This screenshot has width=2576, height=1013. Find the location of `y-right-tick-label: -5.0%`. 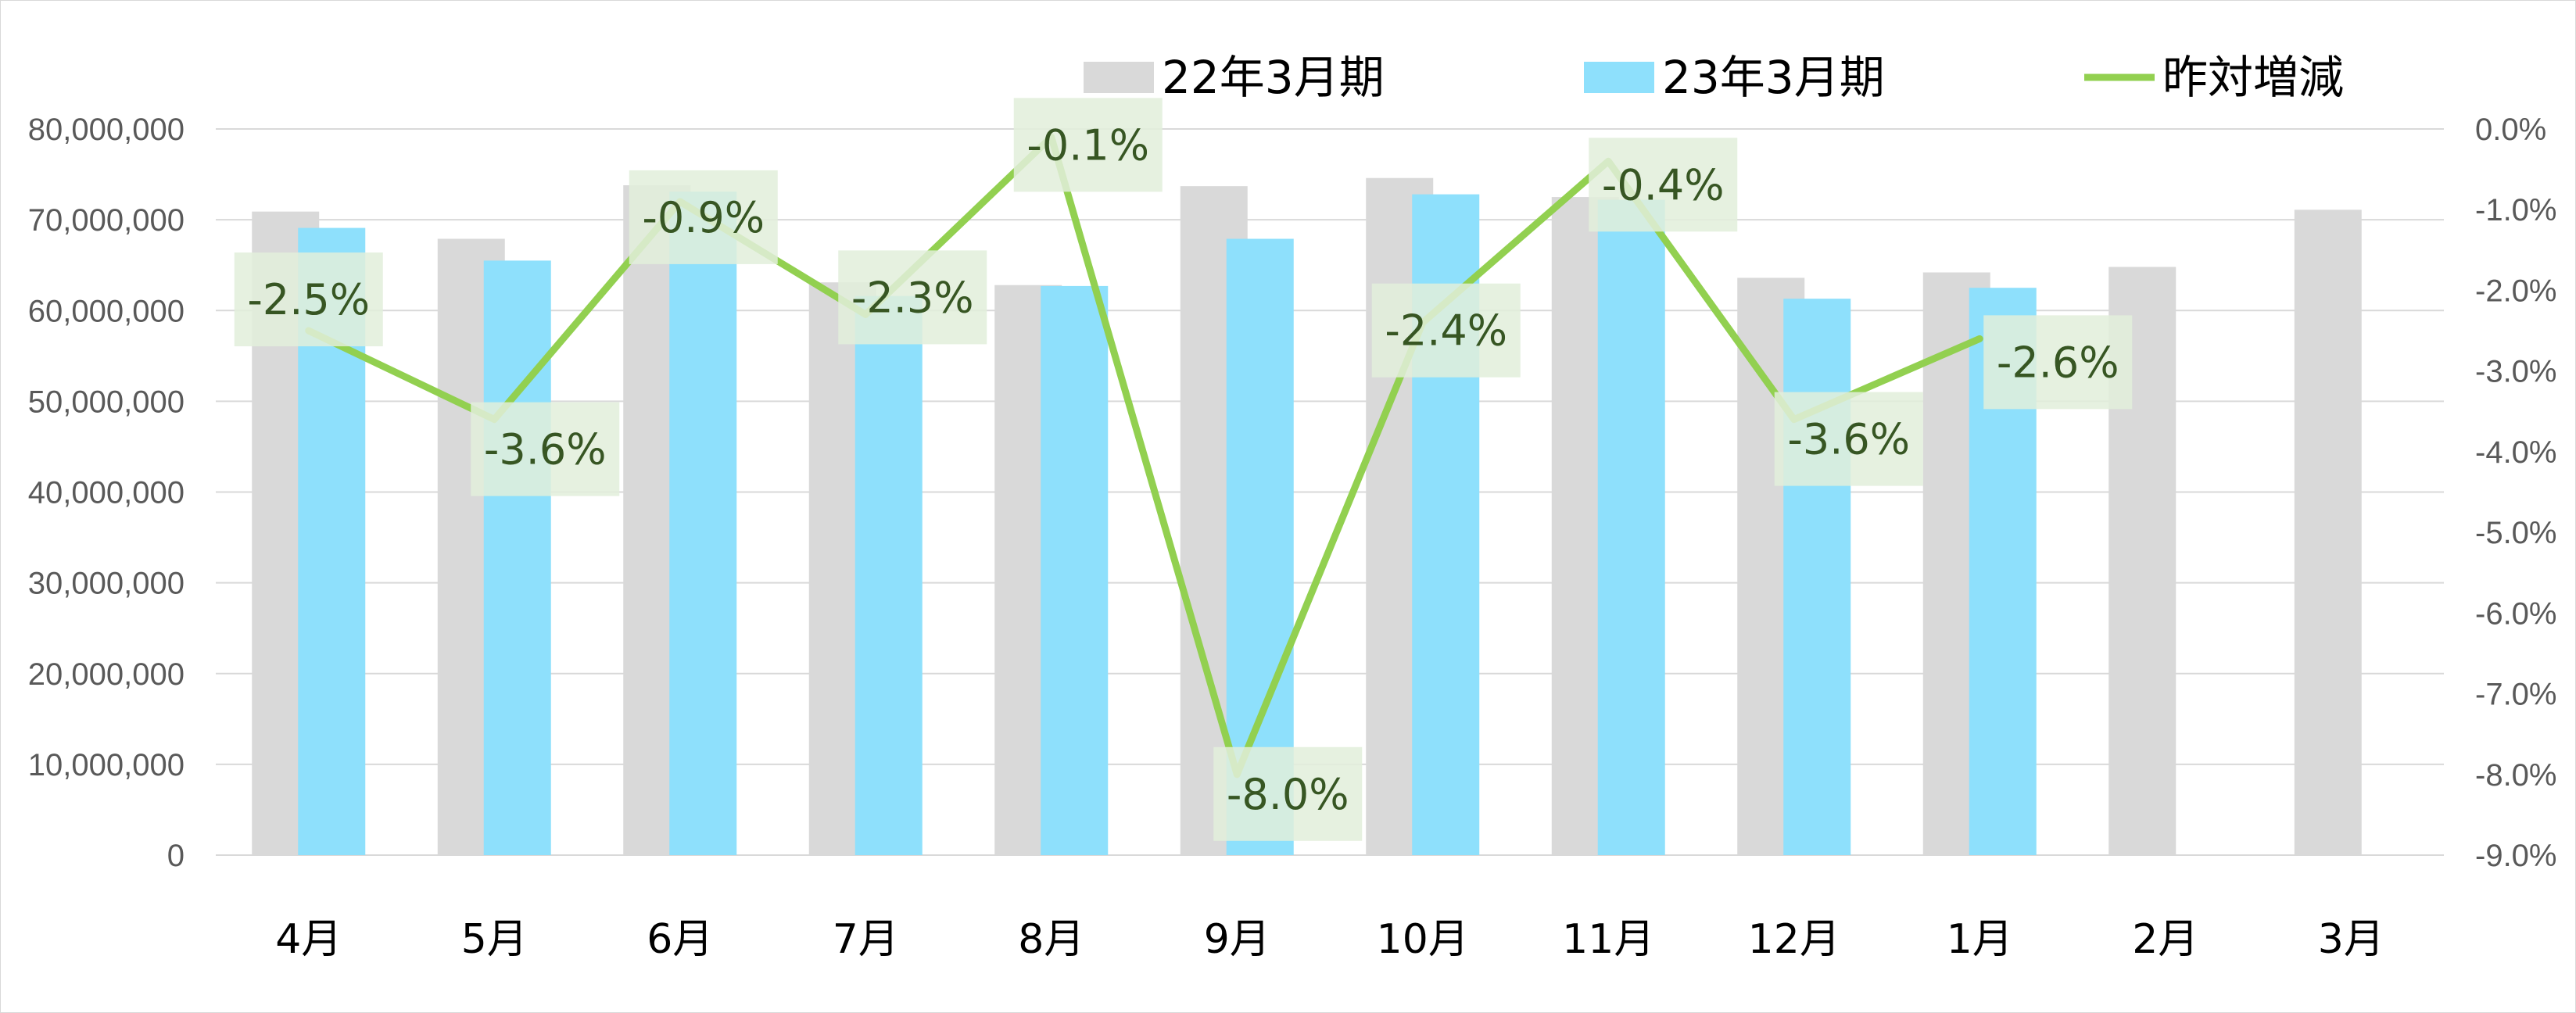

y-right-tick-label: -5.0% is located at coordinates (2516, 533).